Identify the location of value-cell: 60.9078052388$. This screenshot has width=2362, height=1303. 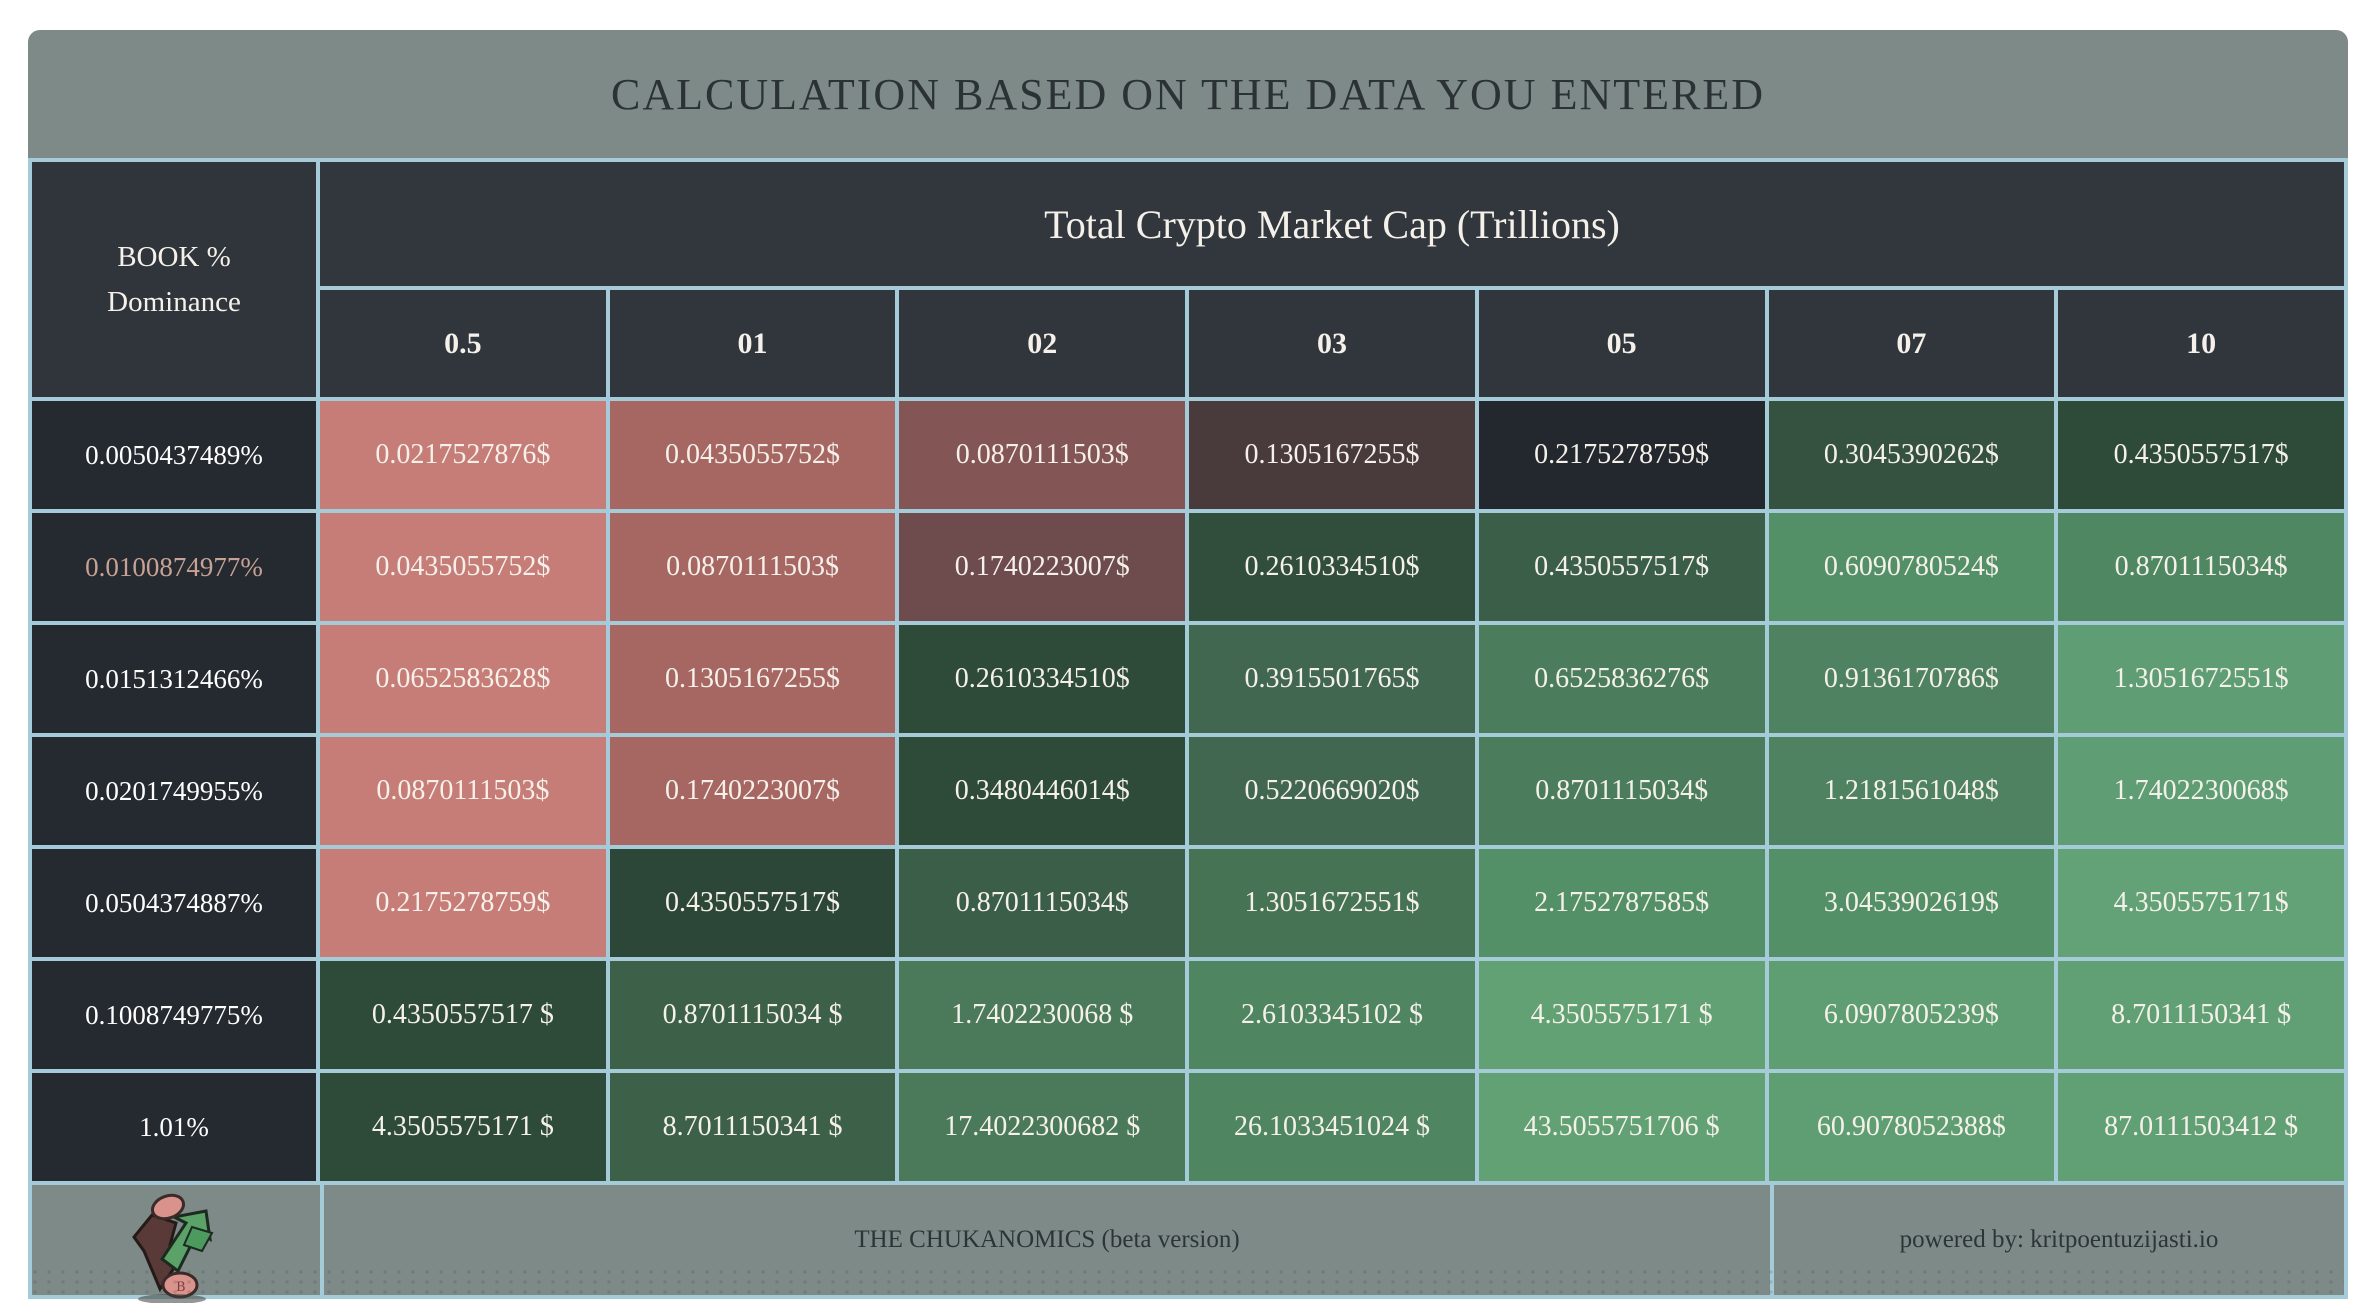
(1911, 1127).